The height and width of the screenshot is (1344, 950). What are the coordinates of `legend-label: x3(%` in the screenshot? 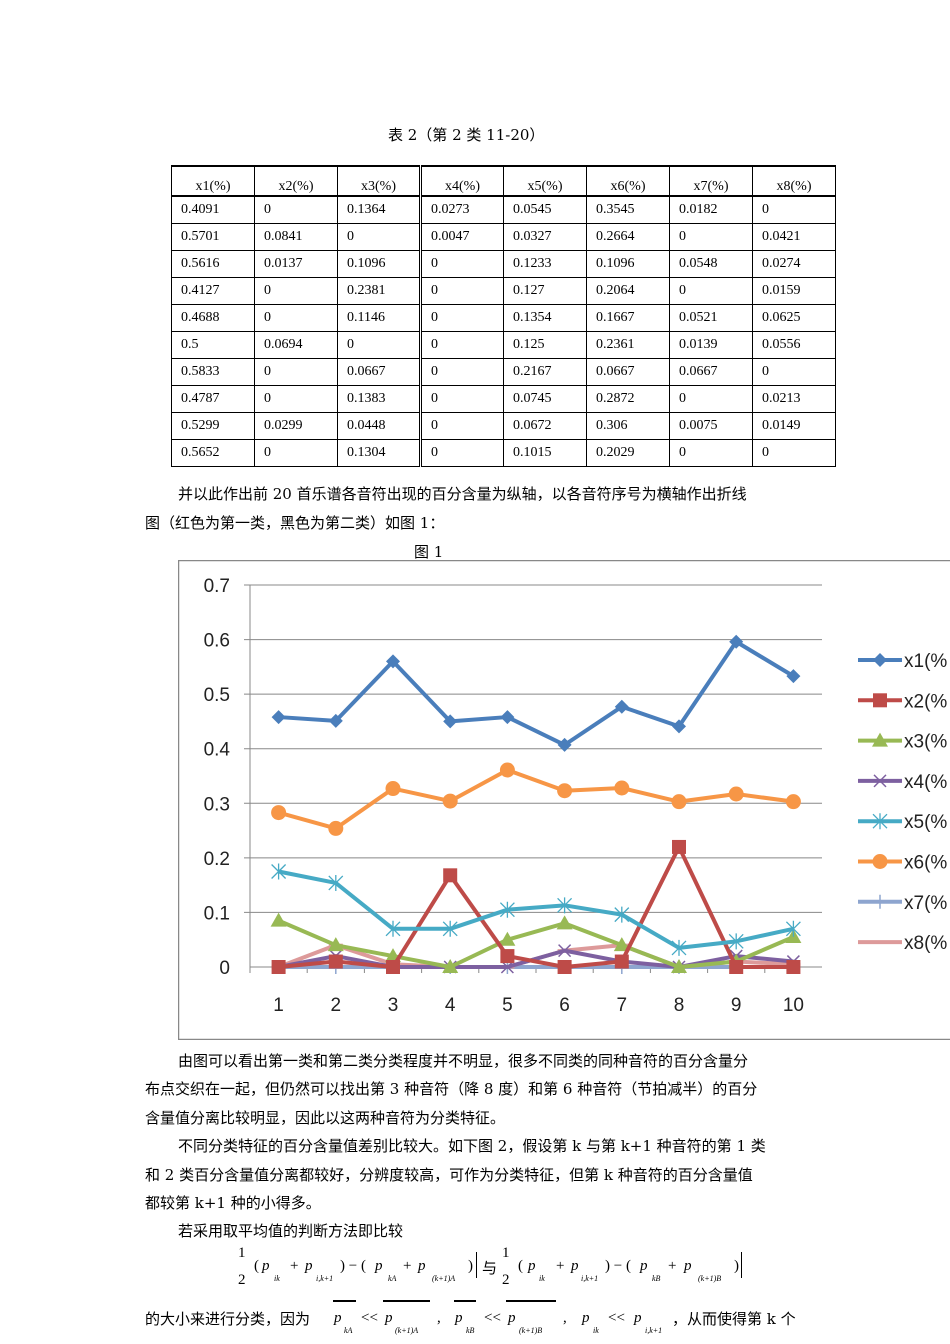 It's located at (925, 742).